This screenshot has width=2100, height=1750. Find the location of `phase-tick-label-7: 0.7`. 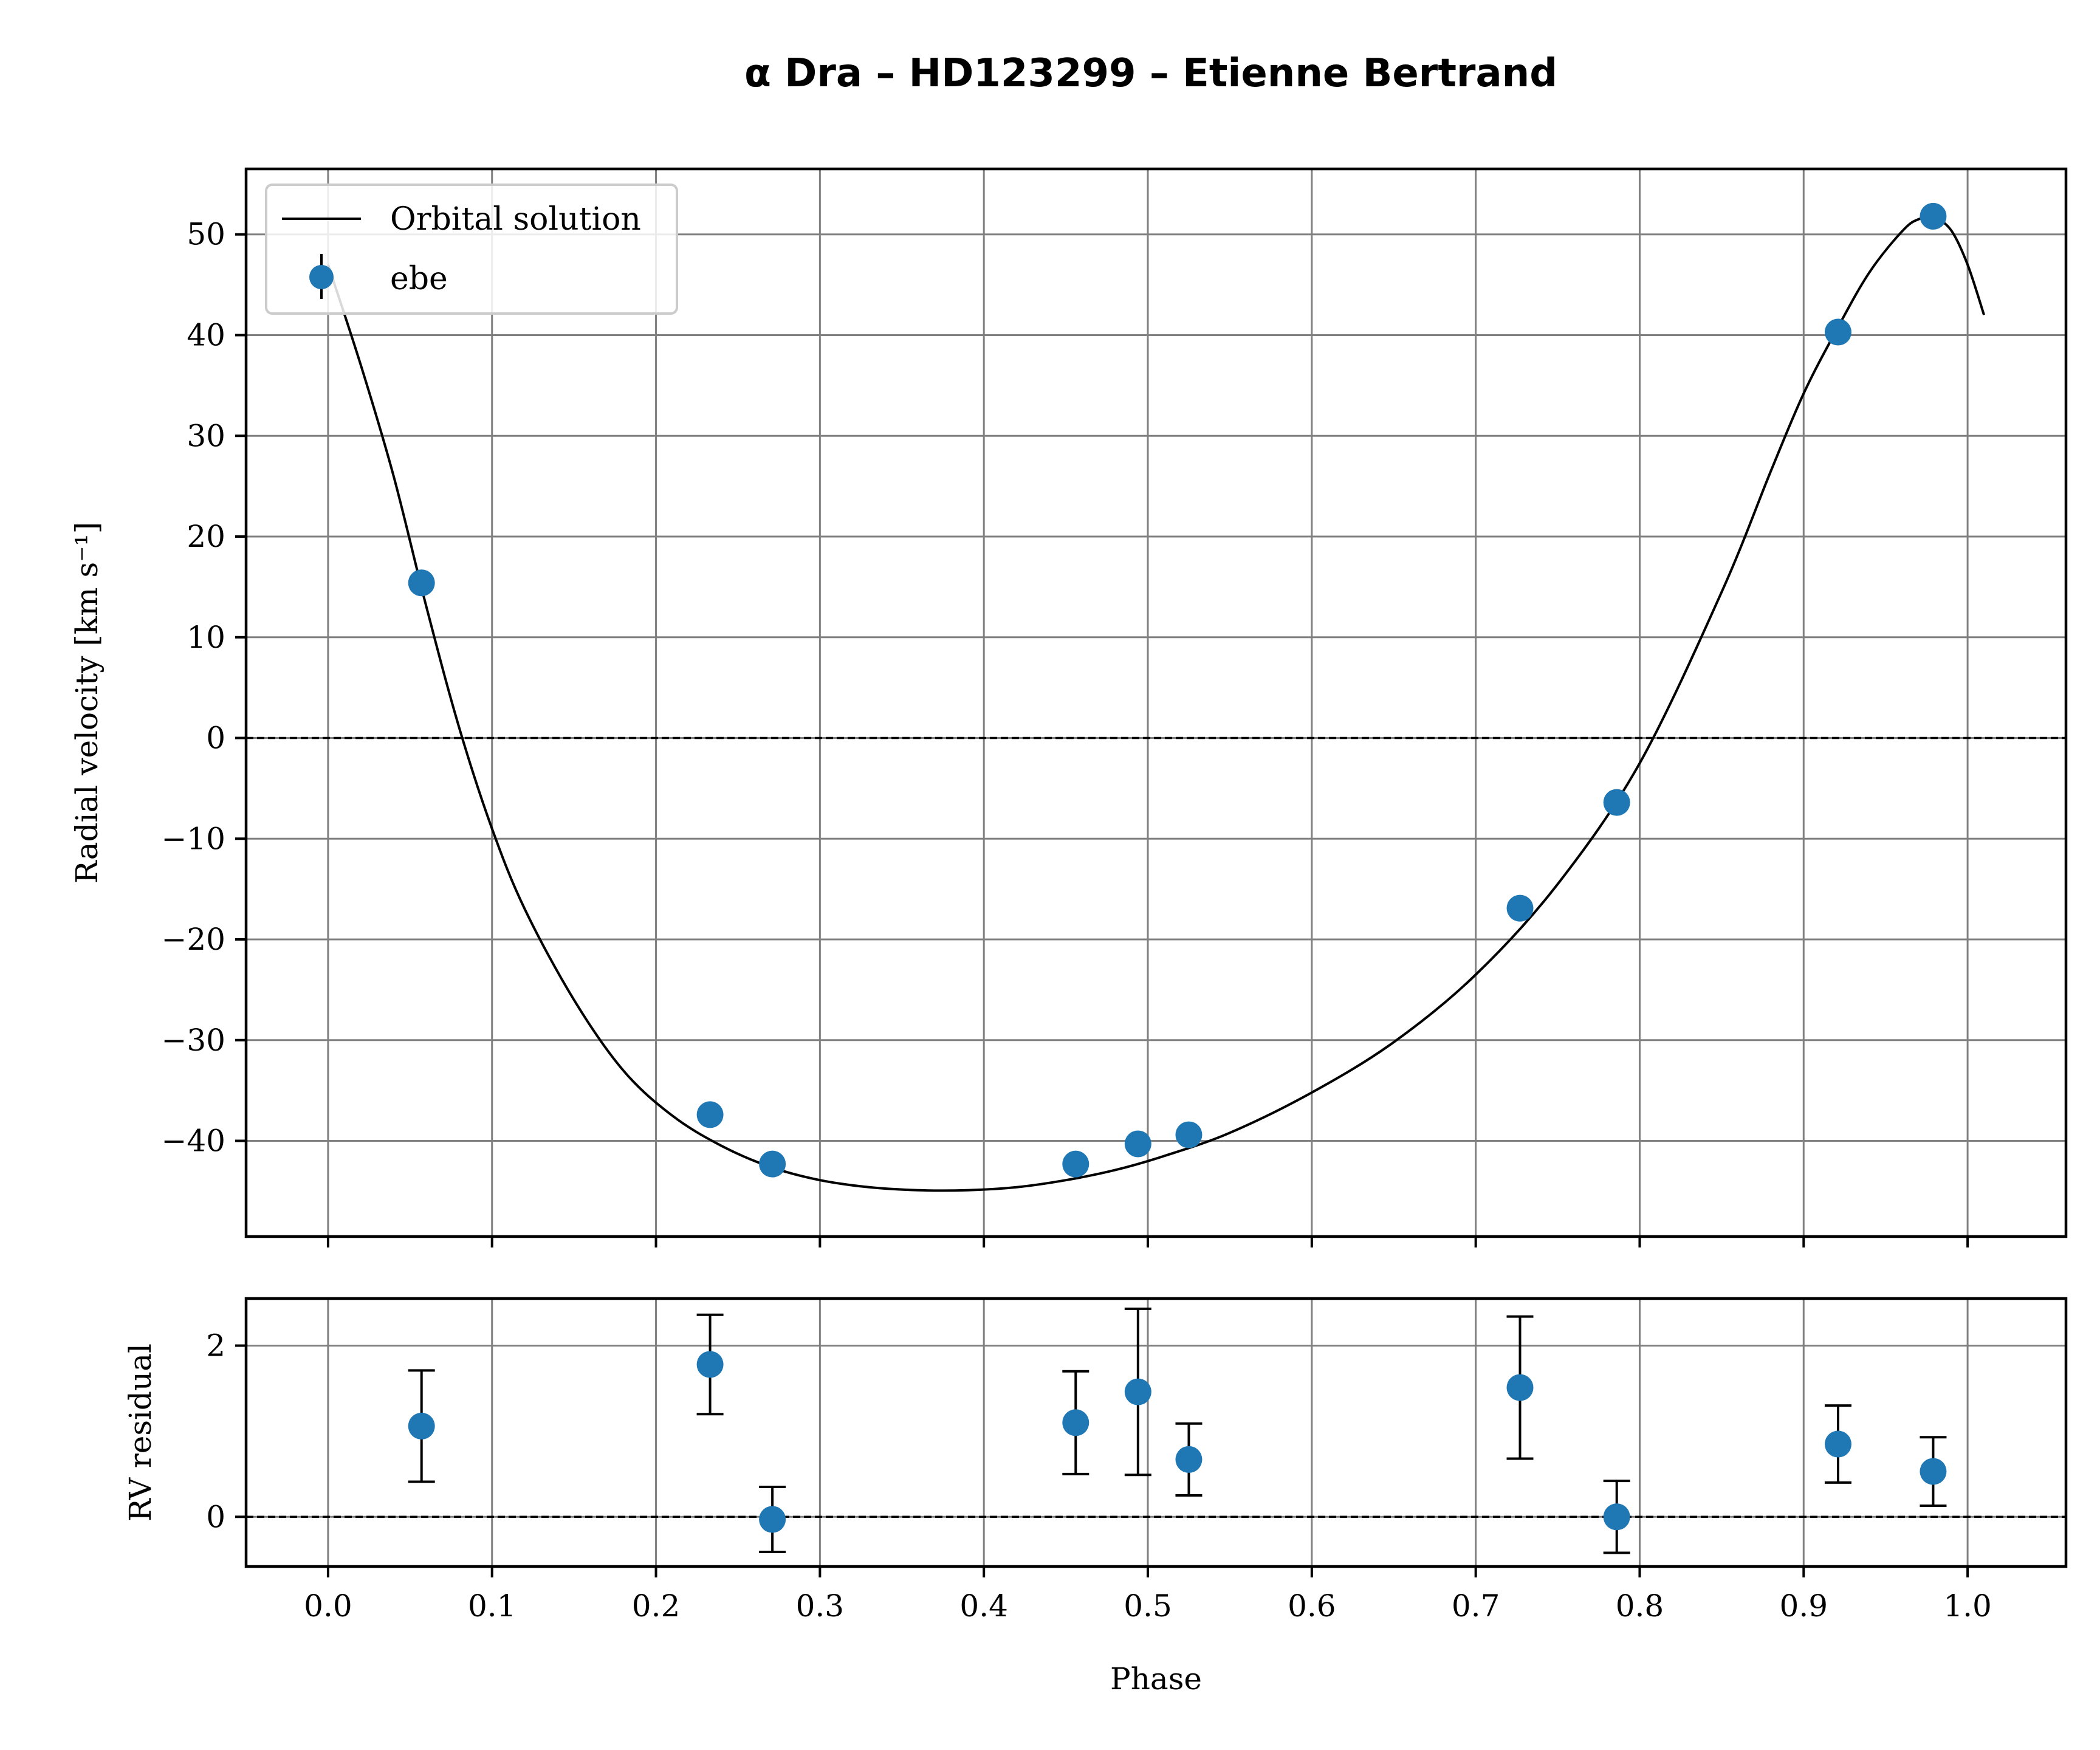

phase-tick-label-7: 0.7 is located at coordinates (1476, 1606).